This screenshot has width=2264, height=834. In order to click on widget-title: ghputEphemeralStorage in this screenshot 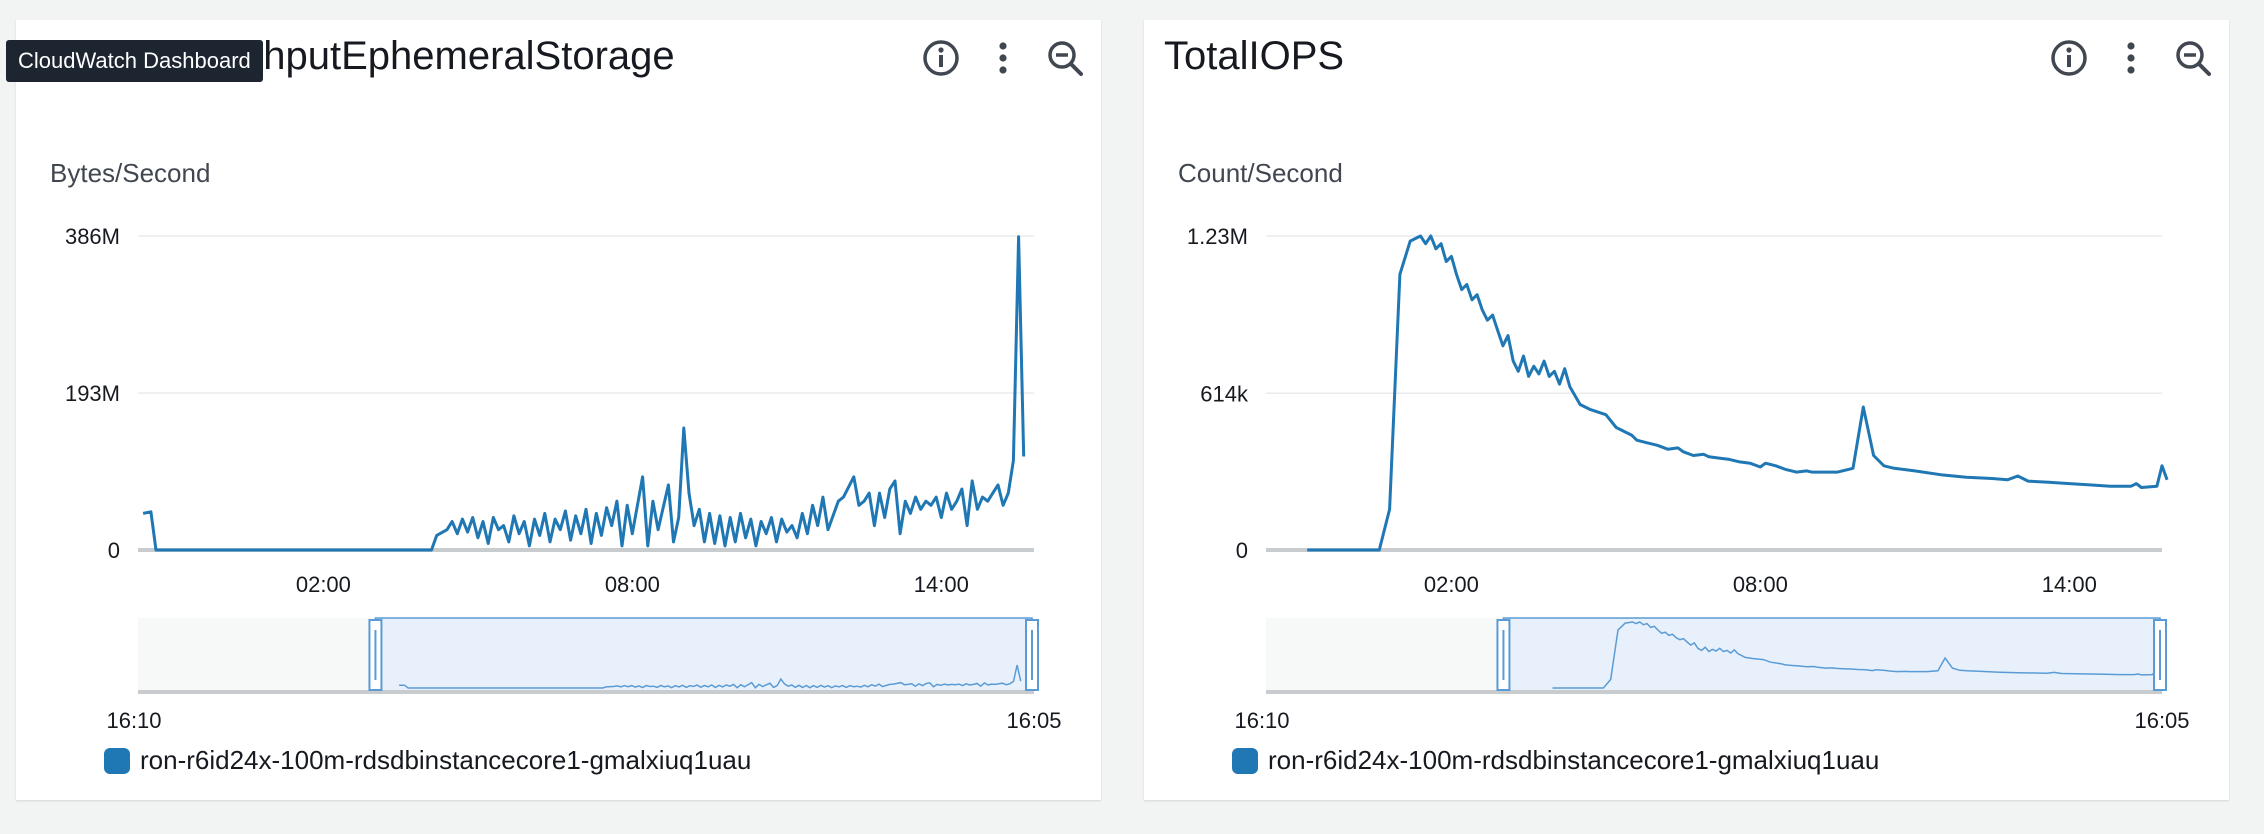, I will do `click(458, 56)`.